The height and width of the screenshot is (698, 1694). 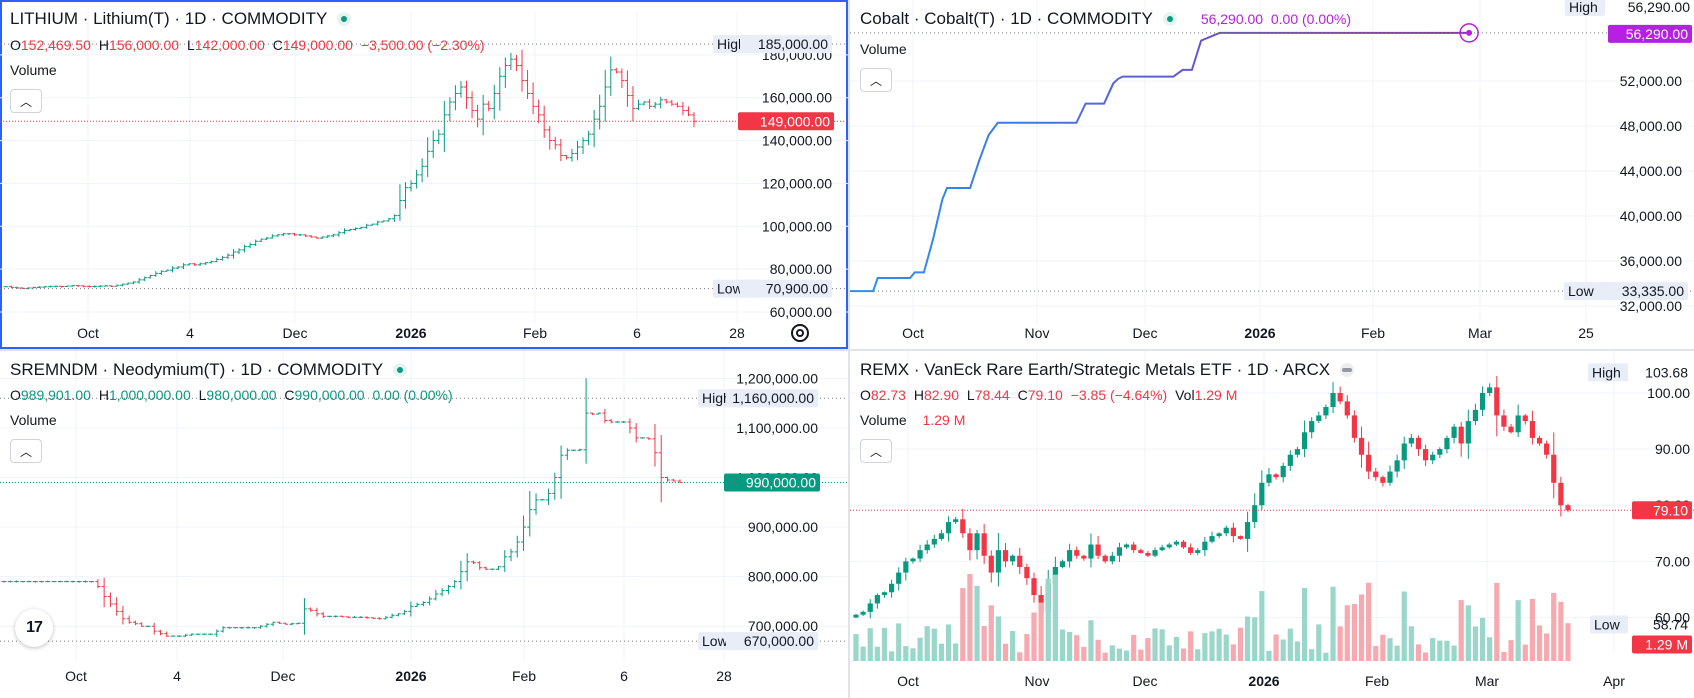 I want to click on ohlc-o-label: O, so click(x=865, y=395).